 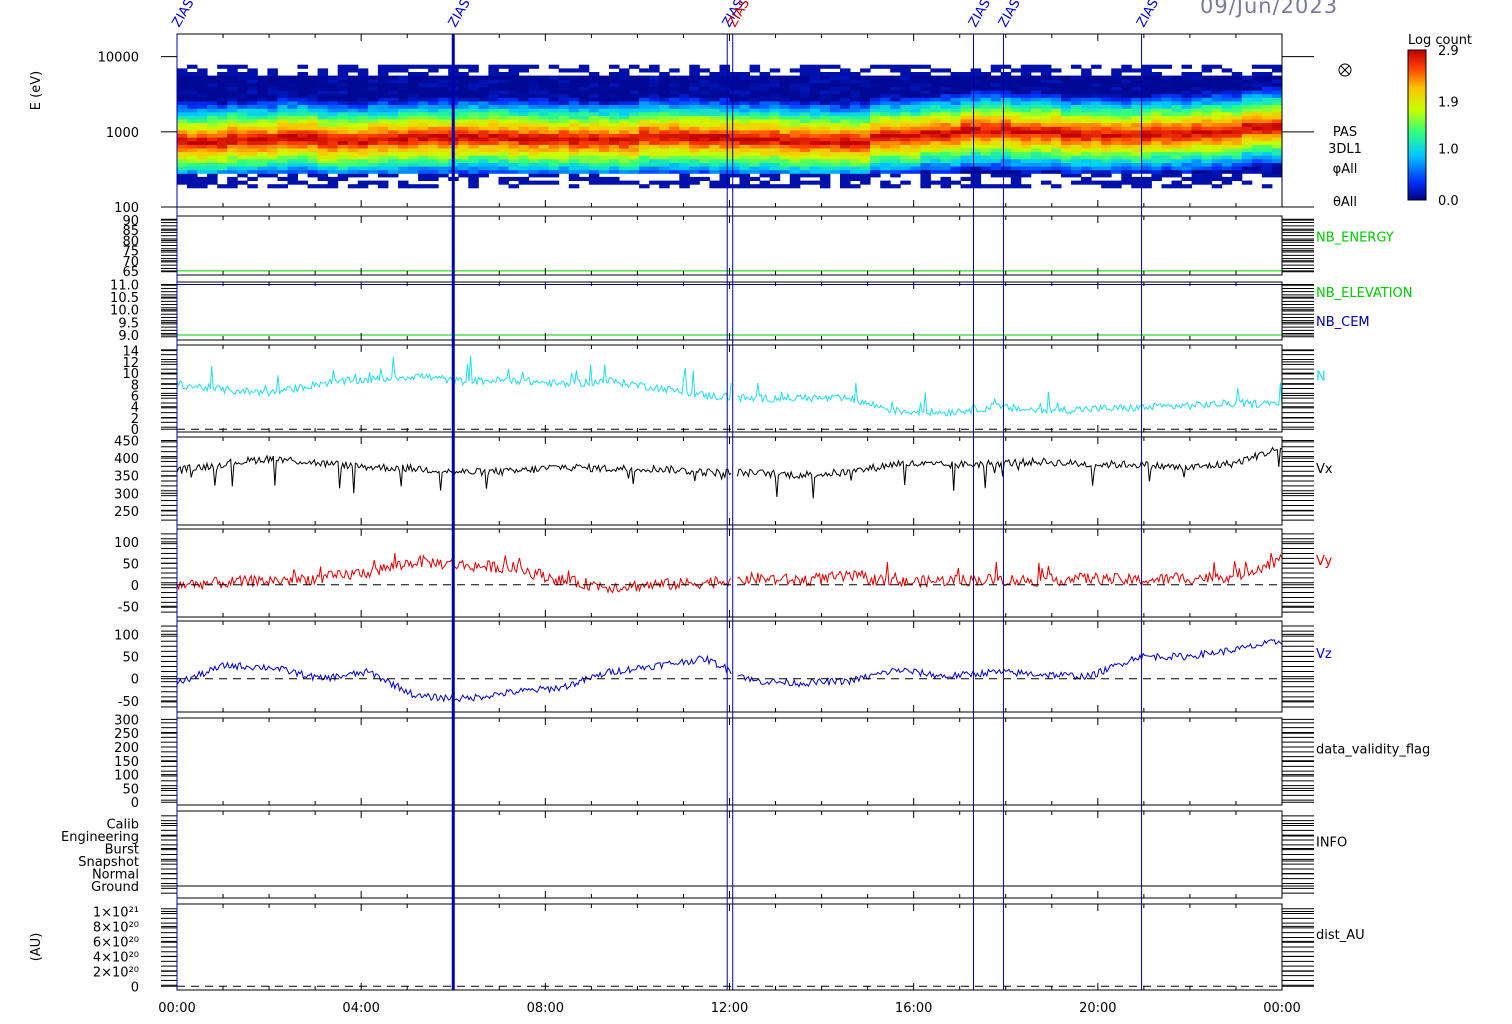 What do you see at coordinates (135, 586) in the screenshot?
I see `ytick-label-vy: 0` at bounding box center [135, 586].